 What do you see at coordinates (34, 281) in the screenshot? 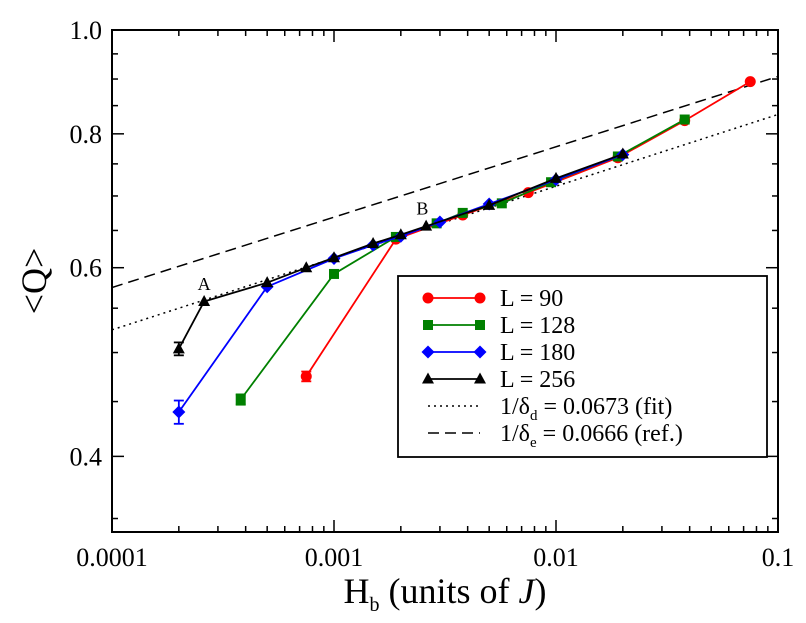
I see `y-axis-label: <Q>` at bounding box center [34, 281].